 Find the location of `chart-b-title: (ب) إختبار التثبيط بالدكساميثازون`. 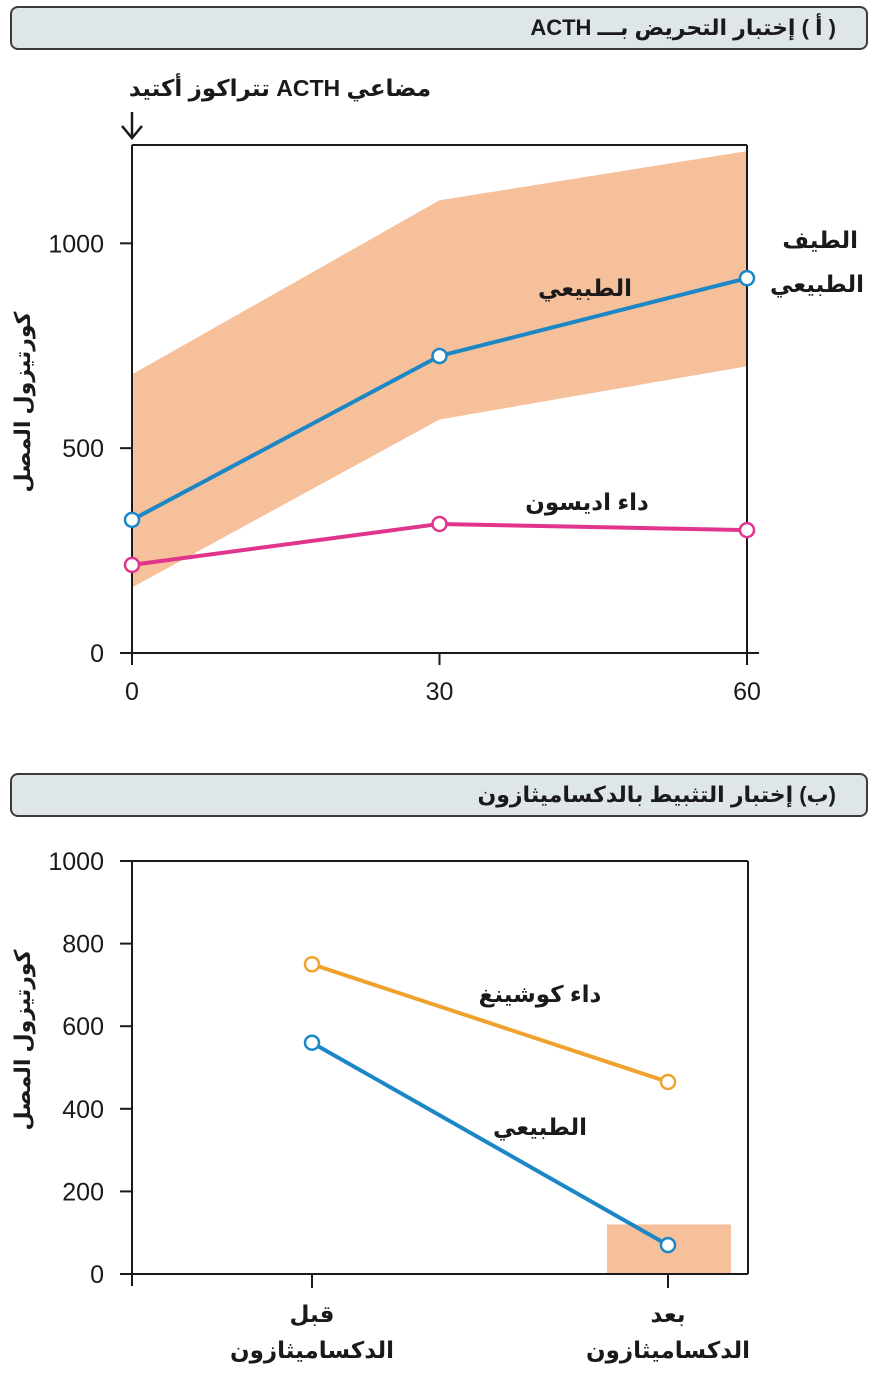

chart-b-title: (ب) إختبار التثبيط بالدكساميثازون is located at coordinates (439, 795).